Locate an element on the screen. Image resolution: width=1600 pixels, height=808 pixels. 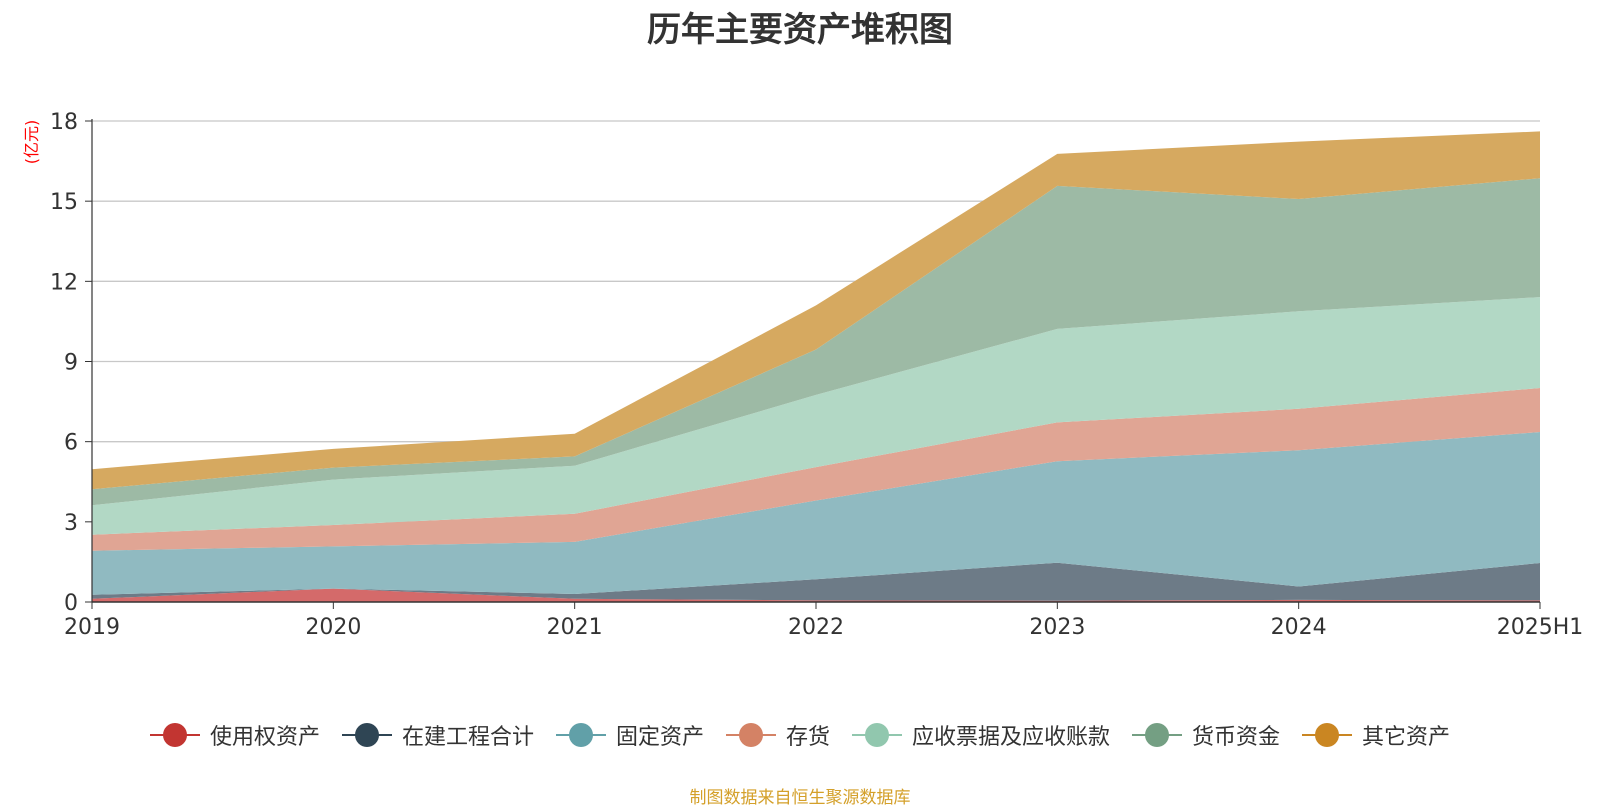
legend-label: 应收票据及应收账款 is located at coordinates (1011, 737).